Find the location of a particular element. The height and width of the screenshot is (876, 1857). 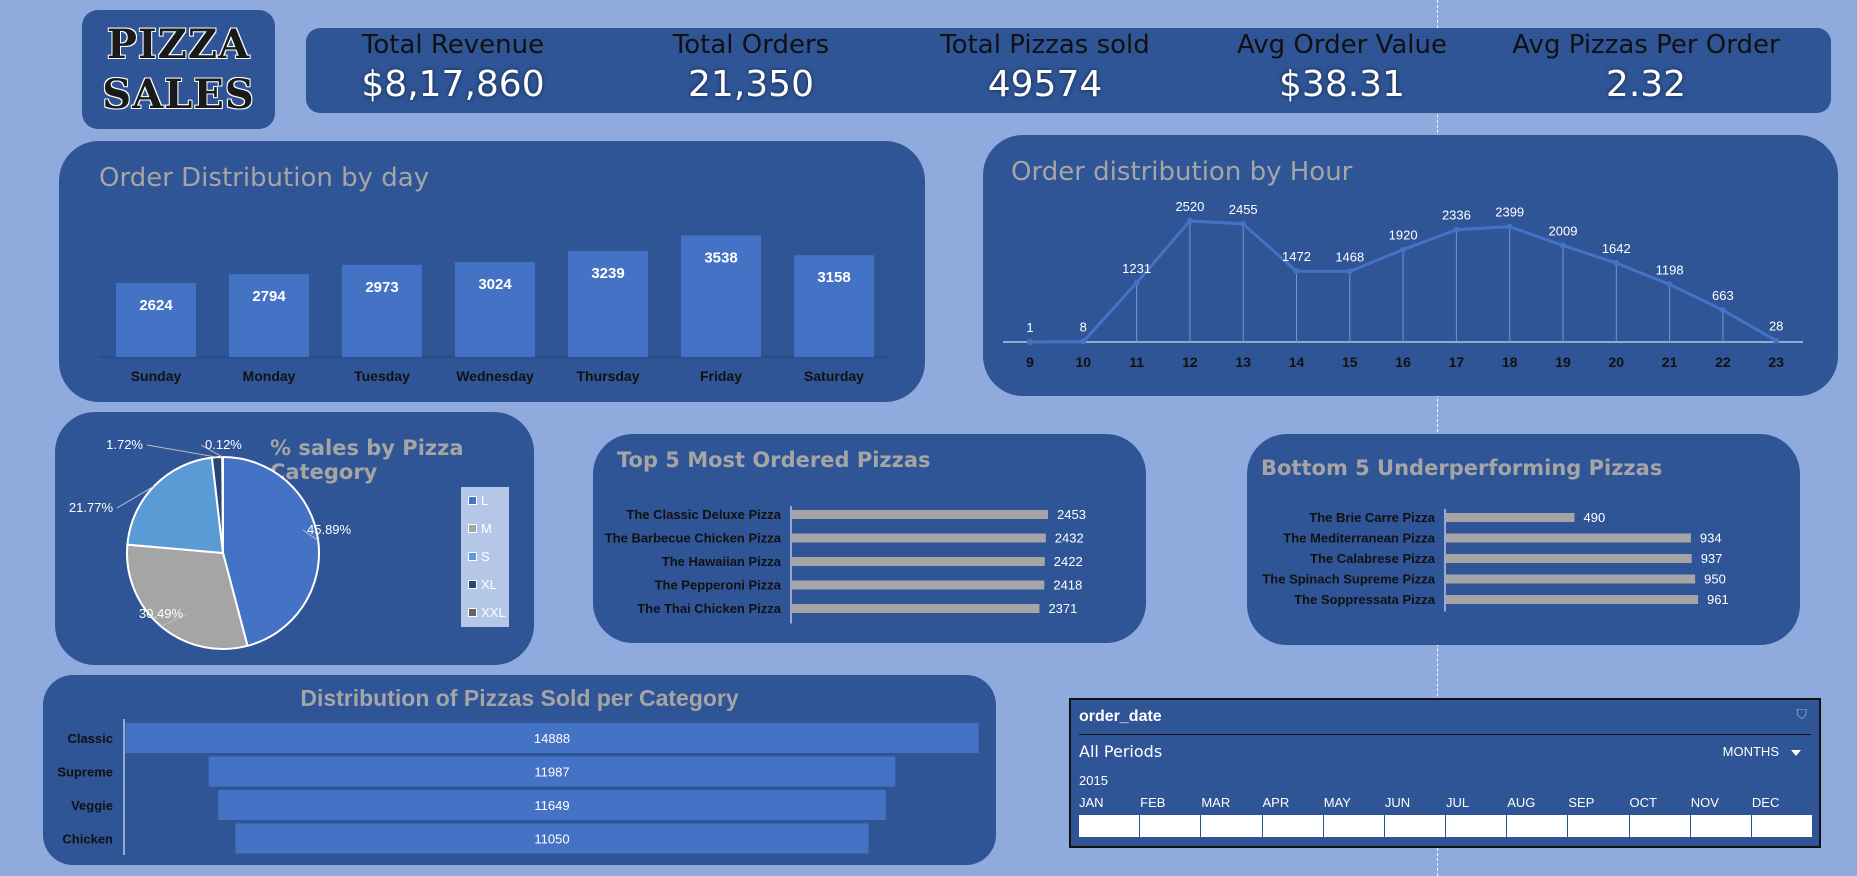

category-data-label: 11050 is located at coordinates (551, 839).